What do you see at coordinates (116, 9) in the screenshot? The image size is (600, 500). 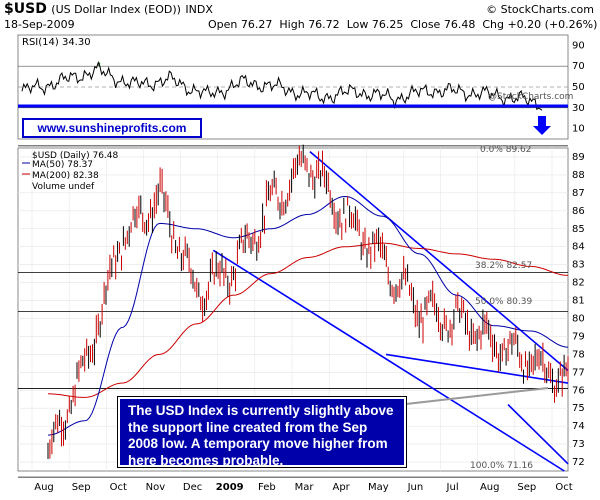 I see `instrument-name: (US Dollar Index (EOD))` at bounding box center [116, 9].